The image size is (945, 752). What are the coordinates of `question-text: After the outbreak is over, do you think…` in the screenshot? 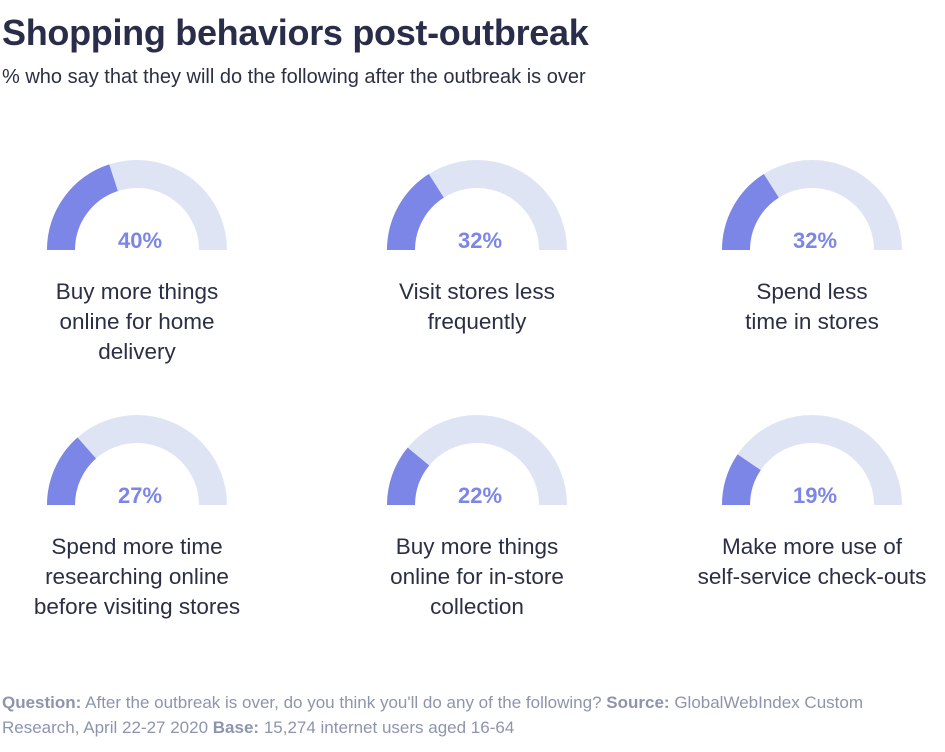 It's located at (343, 702).